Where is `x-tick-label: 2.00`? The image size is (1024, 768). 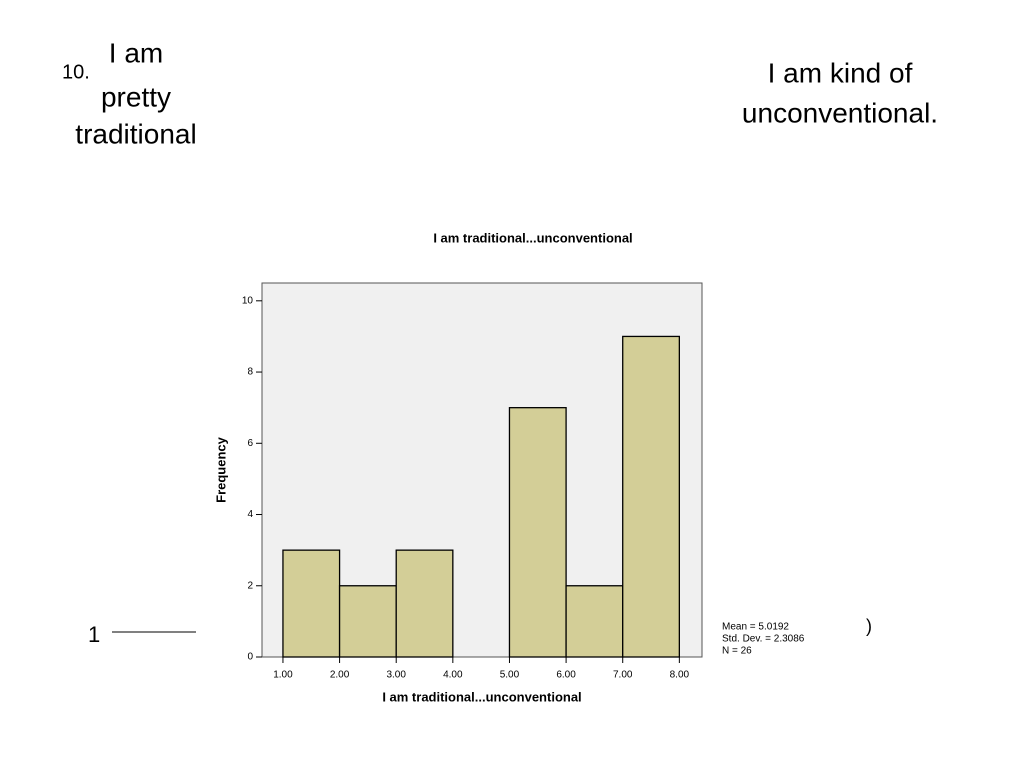 x-tick-label: 2.00 is located at coordinates (340, 675).